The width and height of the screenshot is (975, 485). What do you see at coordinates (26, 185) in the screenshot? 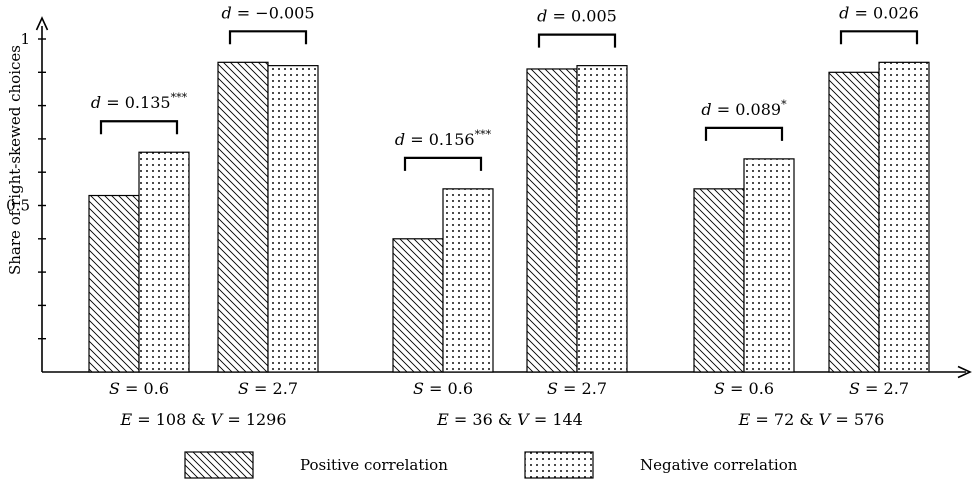
I see `y-ticks: 0.51` at bounding box center [26, 185].